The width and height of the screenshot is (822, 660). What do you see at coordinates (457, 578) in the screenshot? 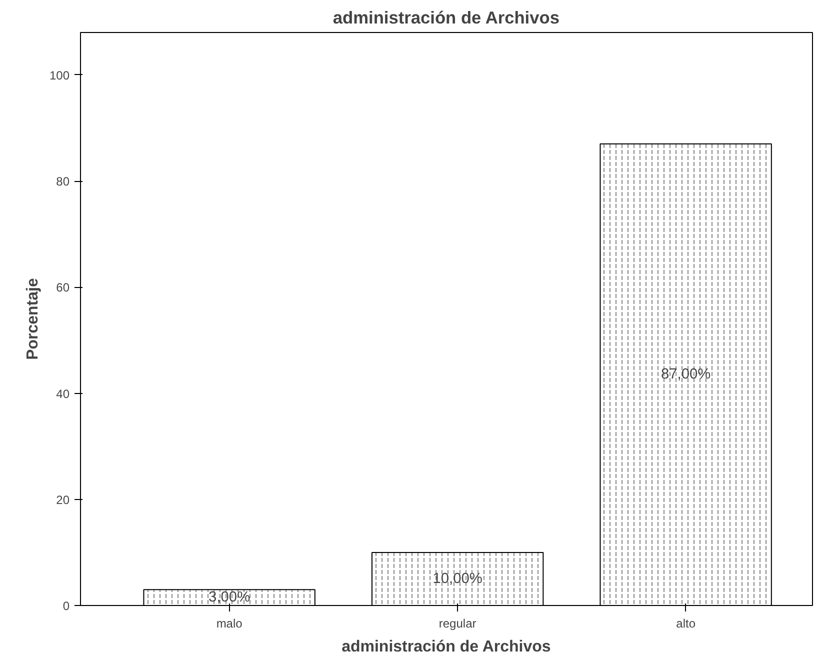
I see `data-label: 10,00%` at bounding box center [457, 578].